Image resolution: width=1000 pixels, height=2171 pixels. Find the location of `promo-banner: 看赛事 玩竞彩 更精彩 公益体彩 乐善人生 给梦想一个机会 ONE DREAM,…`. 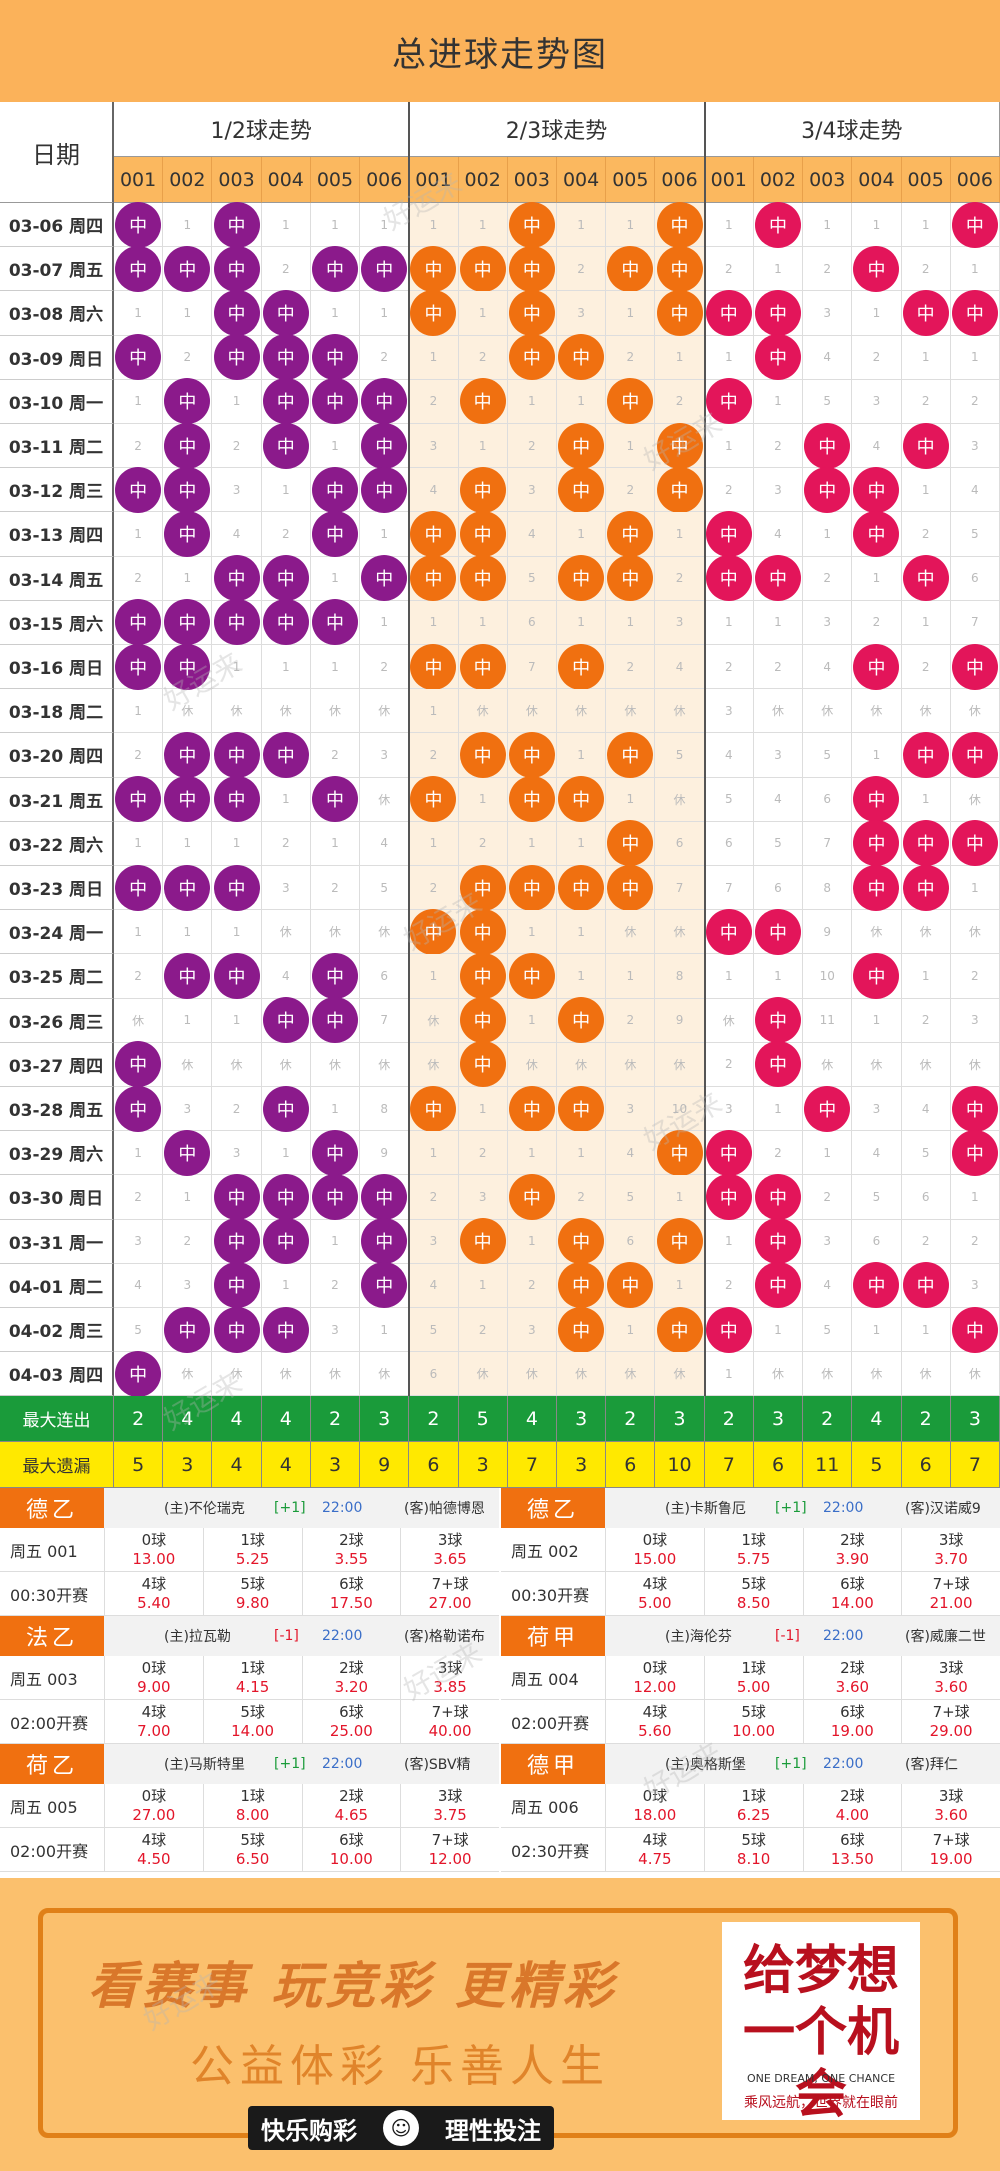

promo-banner: 看赛事 玩竞彩 更精彩 公益体彩 乐善人生 给梦想一个机会 ONE DREAM,… is located at coordinates (500, 2024).